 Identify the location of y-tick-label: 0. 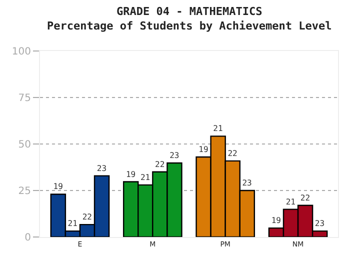
(27, 238).